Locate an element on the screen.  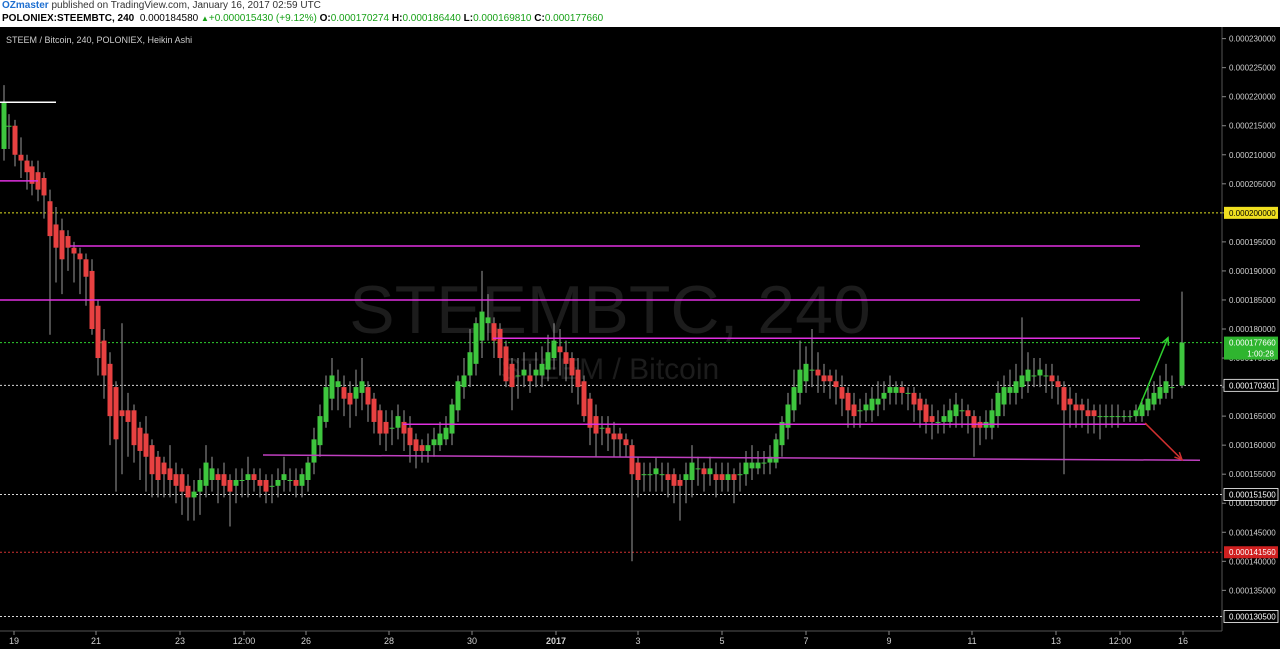
price-label-text: 0.000141560 is located at coordinates (1252, 552).